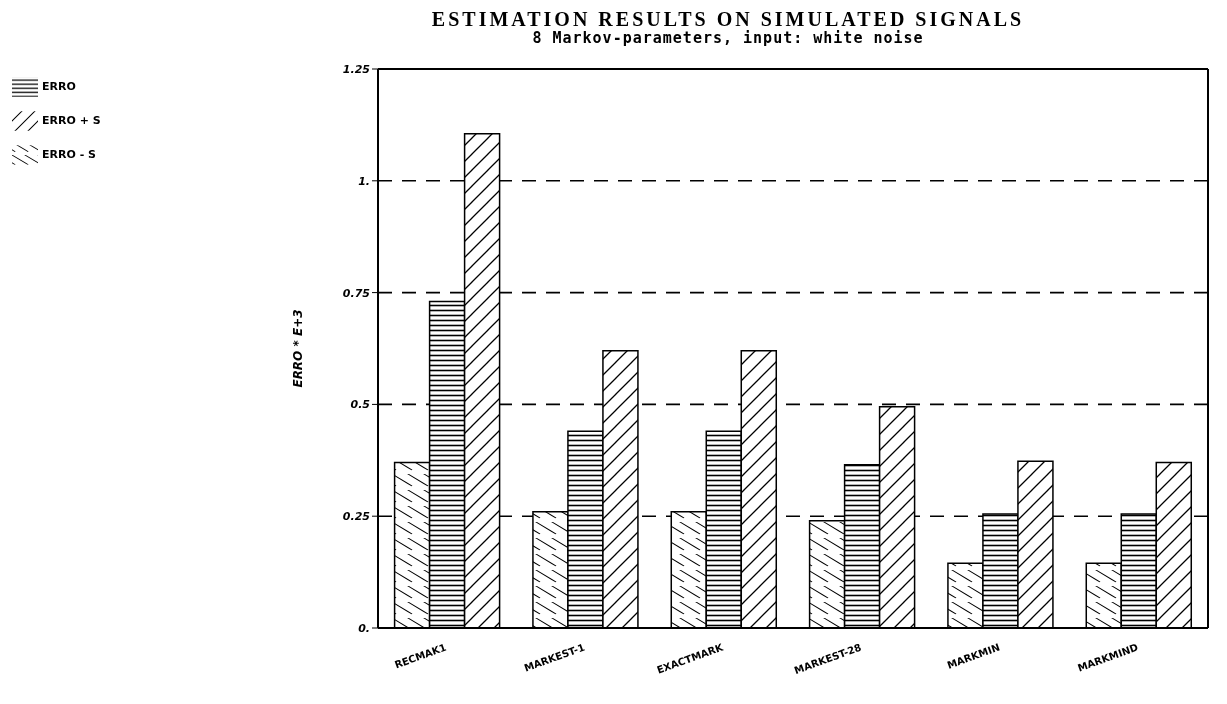 The width and height of the screenshot is (1227, 704). Describe the element at coordinates (360, 405) in the screenshot. I see `y-tick-label: 0.5` at that location.